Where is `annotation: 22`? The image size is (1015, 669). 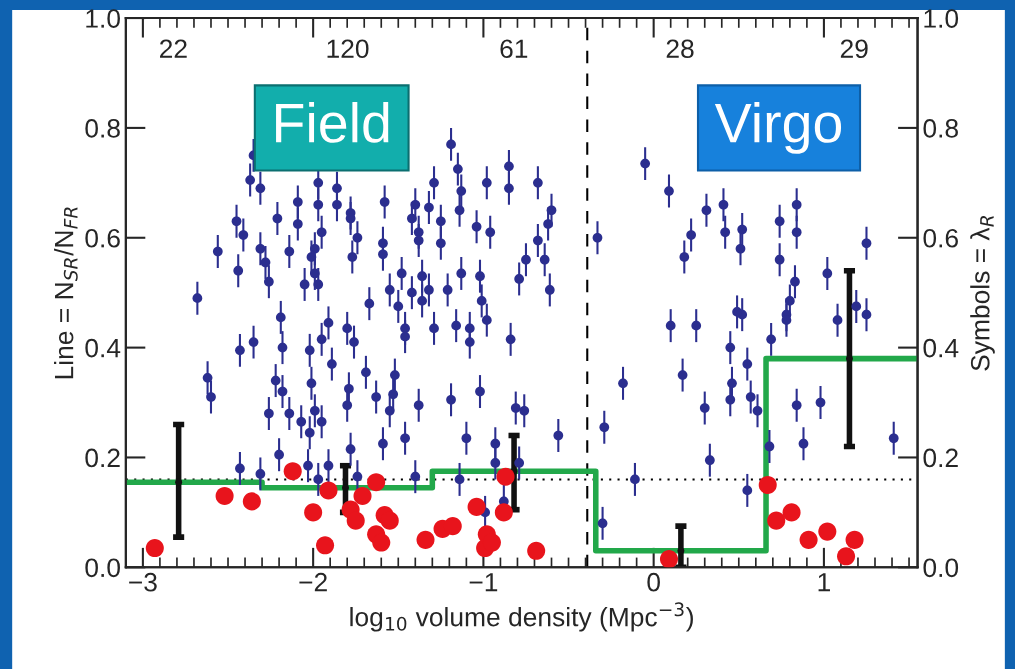
annotation: 22 is located at coordinates (173, 48).